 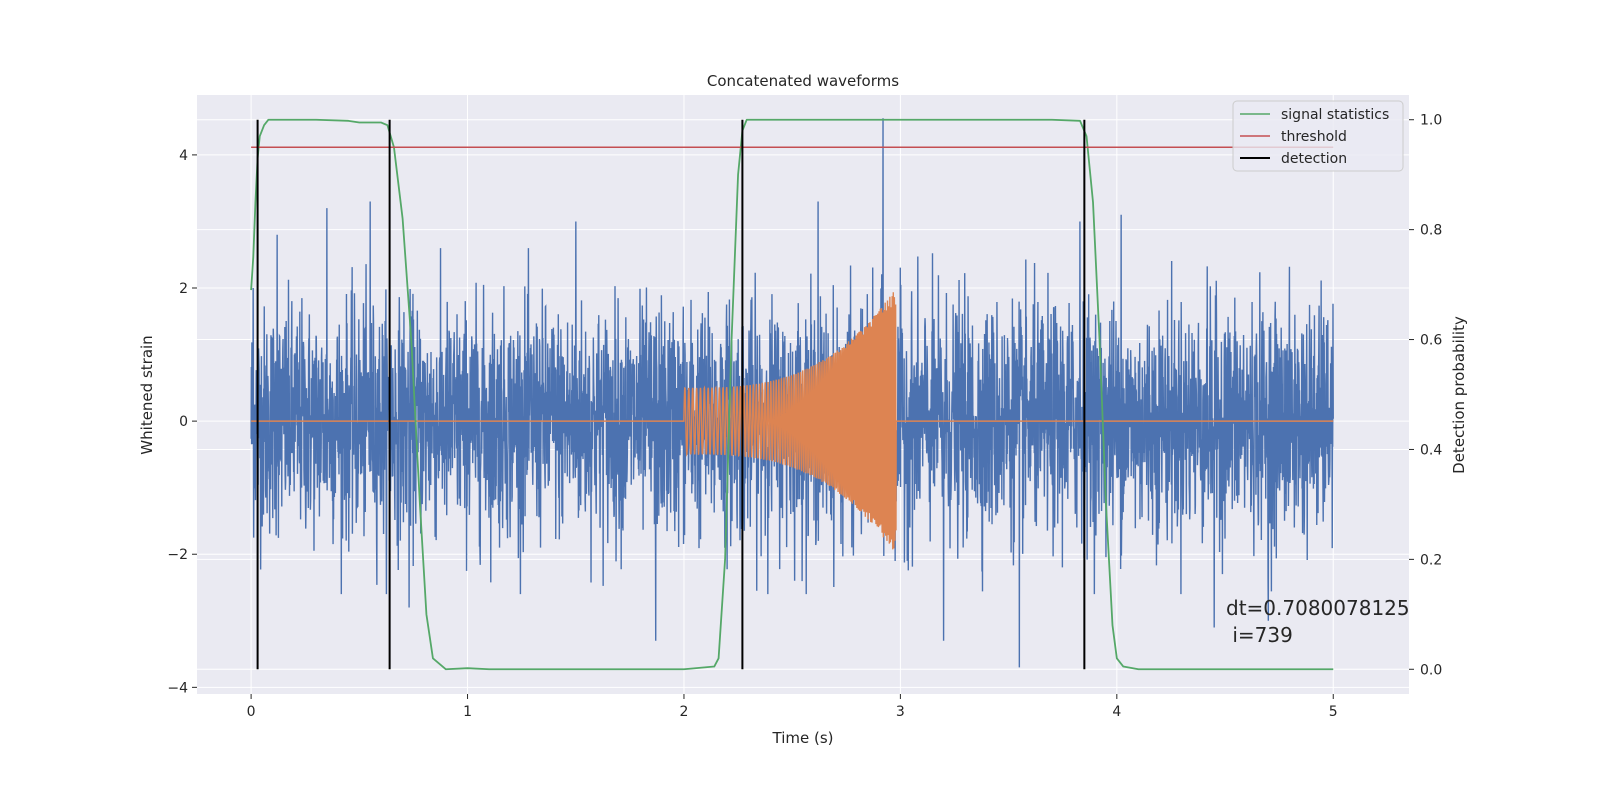 What do you see at coordinates (183, 422) in the screenshot?
I see `y-tick-label: 0` at bounding box center [183, 422].